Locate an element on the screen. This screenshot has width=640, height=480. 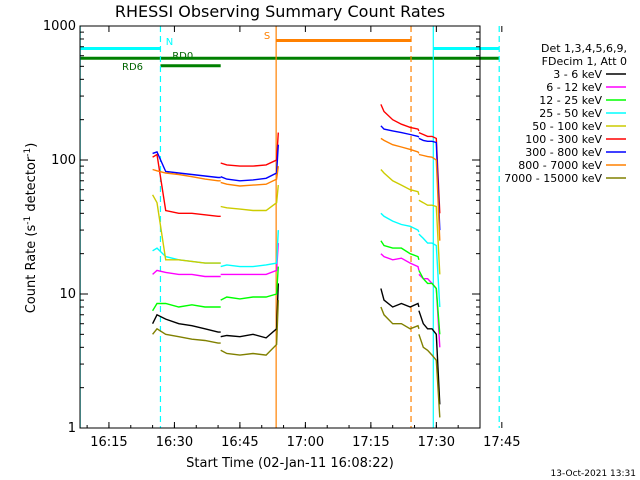
x-axis-label: Start Time (02-Jan-11 16:08:22) is located at coordinates (290, 463).